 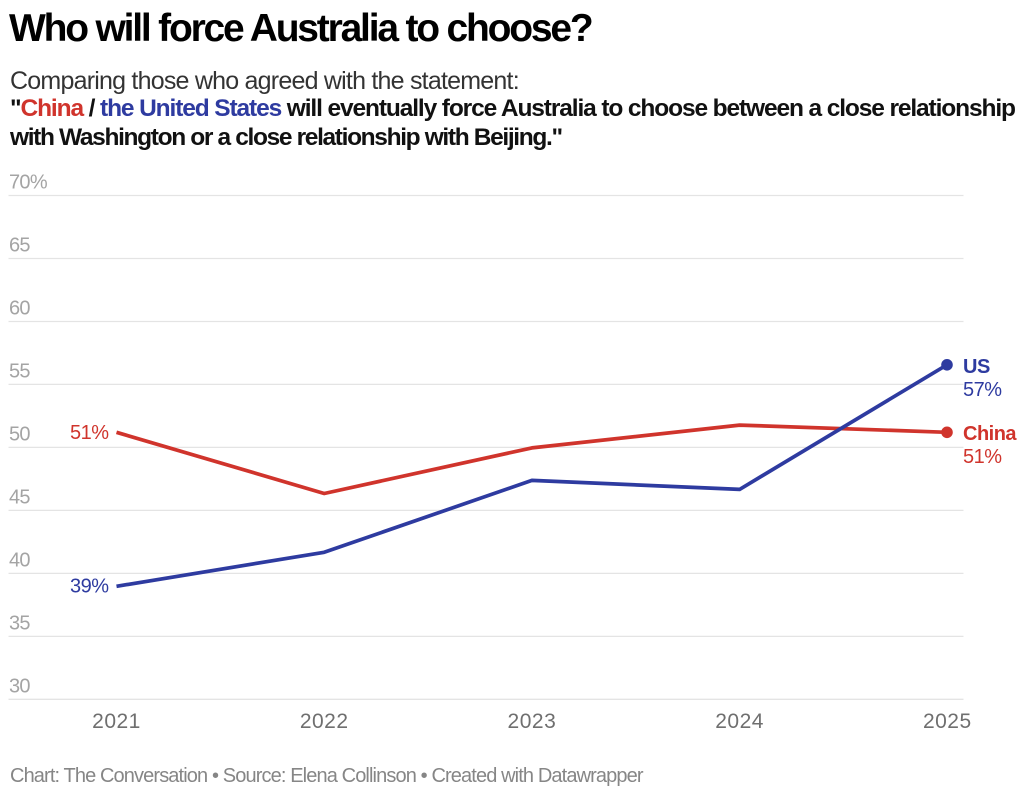 What do you see at coordinates (19, 686) in the screenshot?
I see `svg-text: 30` at bounding box center [19, 686].